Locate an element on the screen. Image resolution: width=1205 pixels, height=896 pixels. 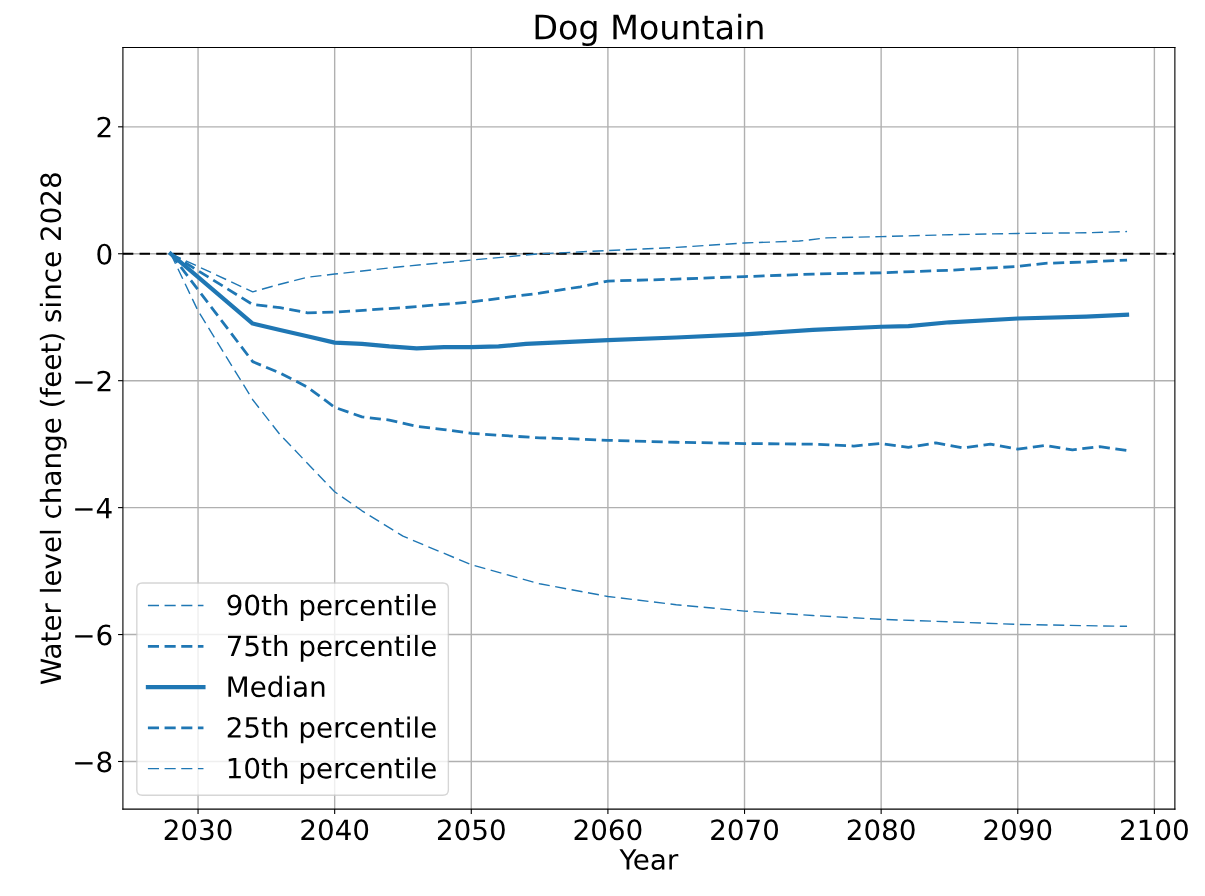
legend-label: 75th percentile is located at coordinates (331, 648).